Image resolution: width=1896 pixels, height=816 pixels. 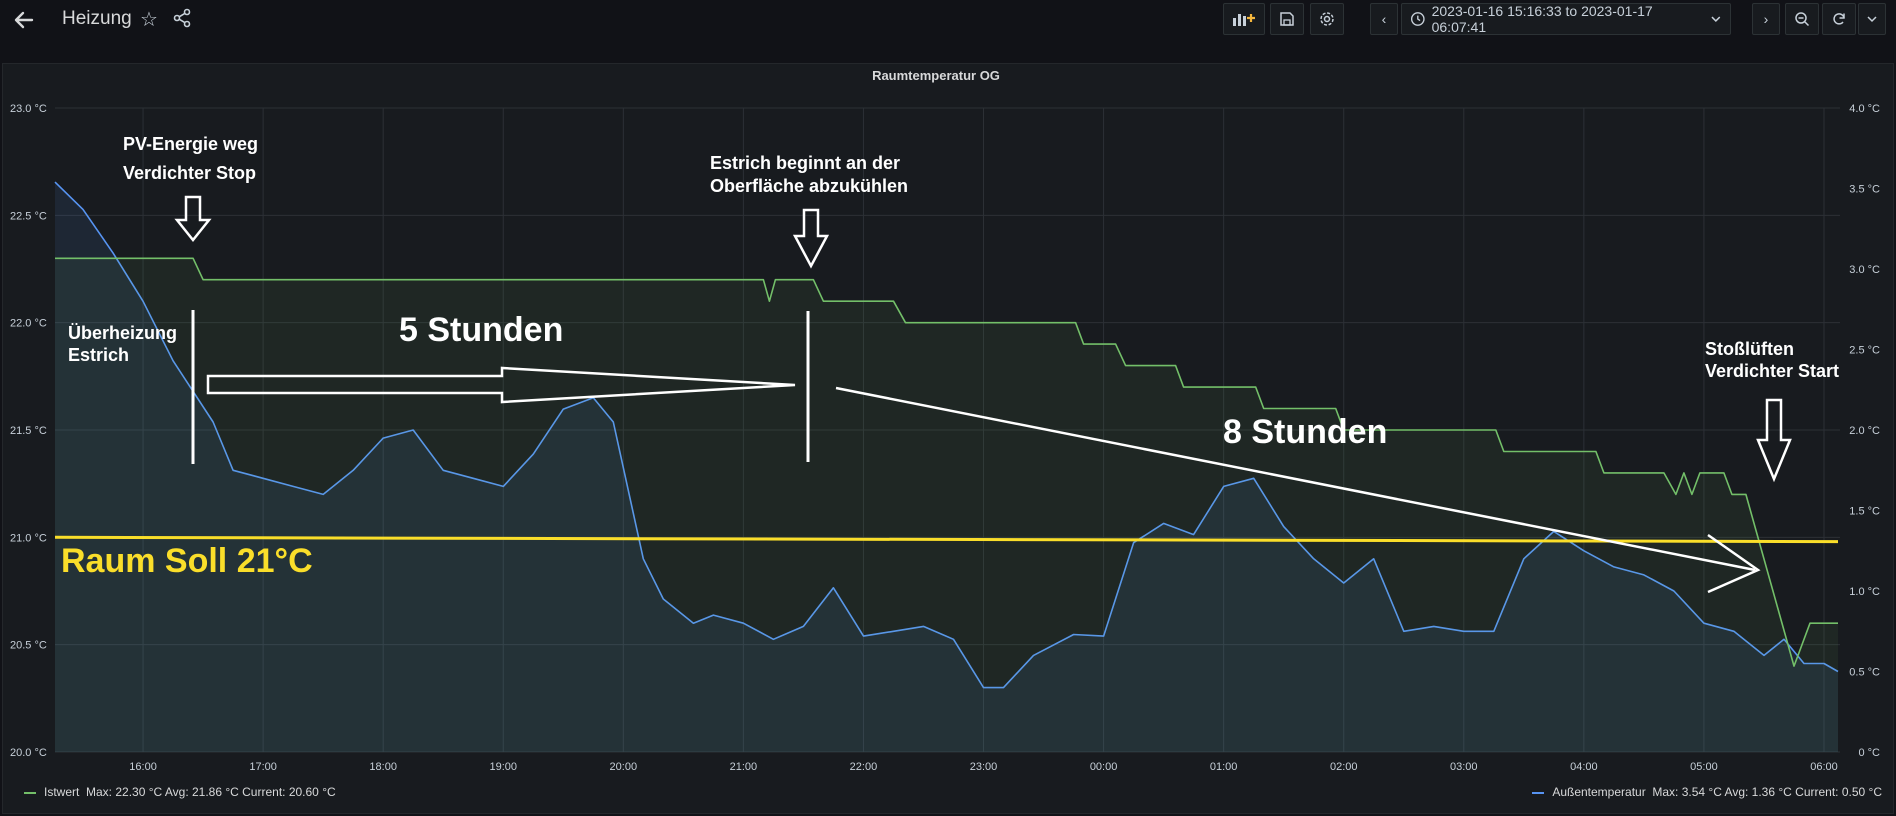 What do you see at coordinates (383, 767) in the screenshot?
I see `x-tick-label: 18:00` at bounding box center [383, 767].